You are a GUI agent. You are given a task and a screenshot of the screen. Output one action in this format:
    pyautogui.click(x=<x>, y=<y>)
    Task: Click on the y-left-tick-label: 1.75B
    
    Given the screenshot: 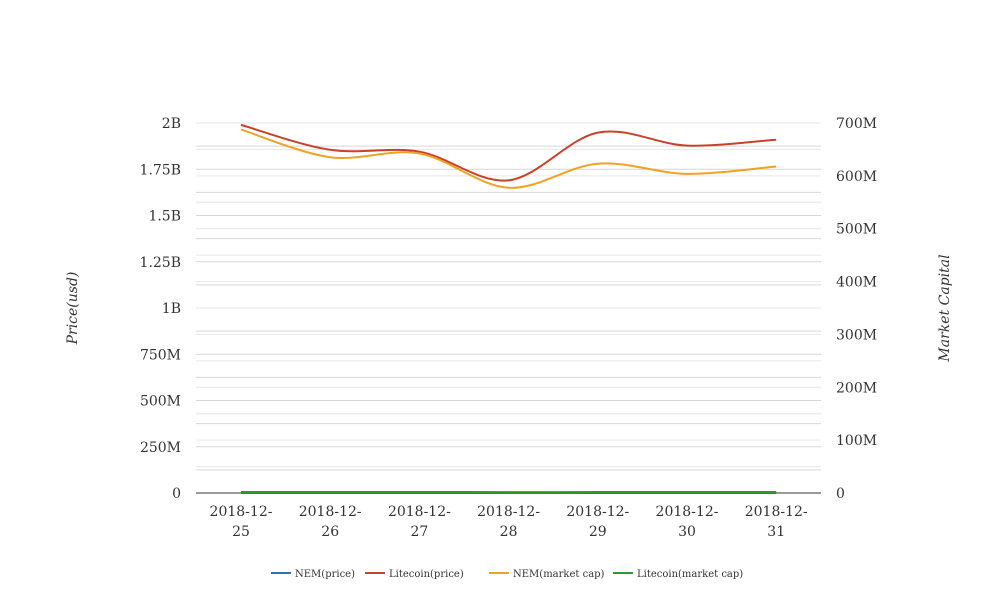 What is the action you would take?
    pyautogui.click(x=160, y=170)
    